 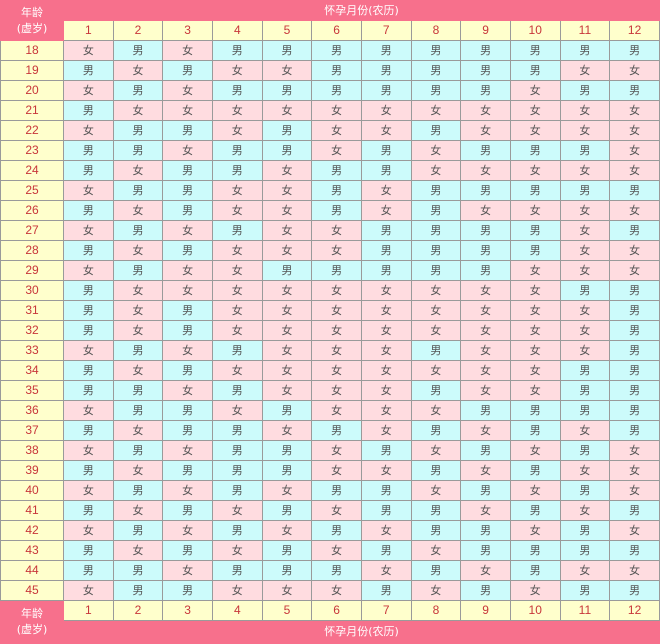 I want to click on age-cell: 22, so click(x=32, y=130).